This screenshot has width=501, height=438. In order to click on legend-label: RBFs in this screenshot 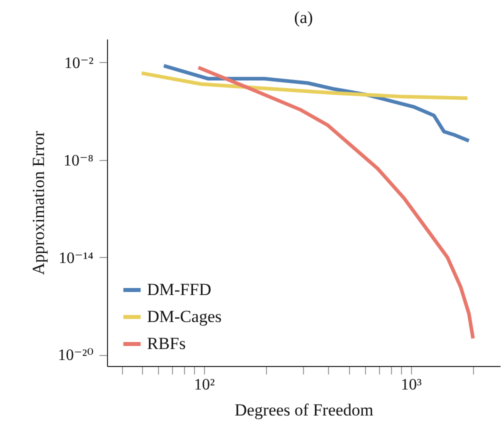, I will do `click(166, 343)`.